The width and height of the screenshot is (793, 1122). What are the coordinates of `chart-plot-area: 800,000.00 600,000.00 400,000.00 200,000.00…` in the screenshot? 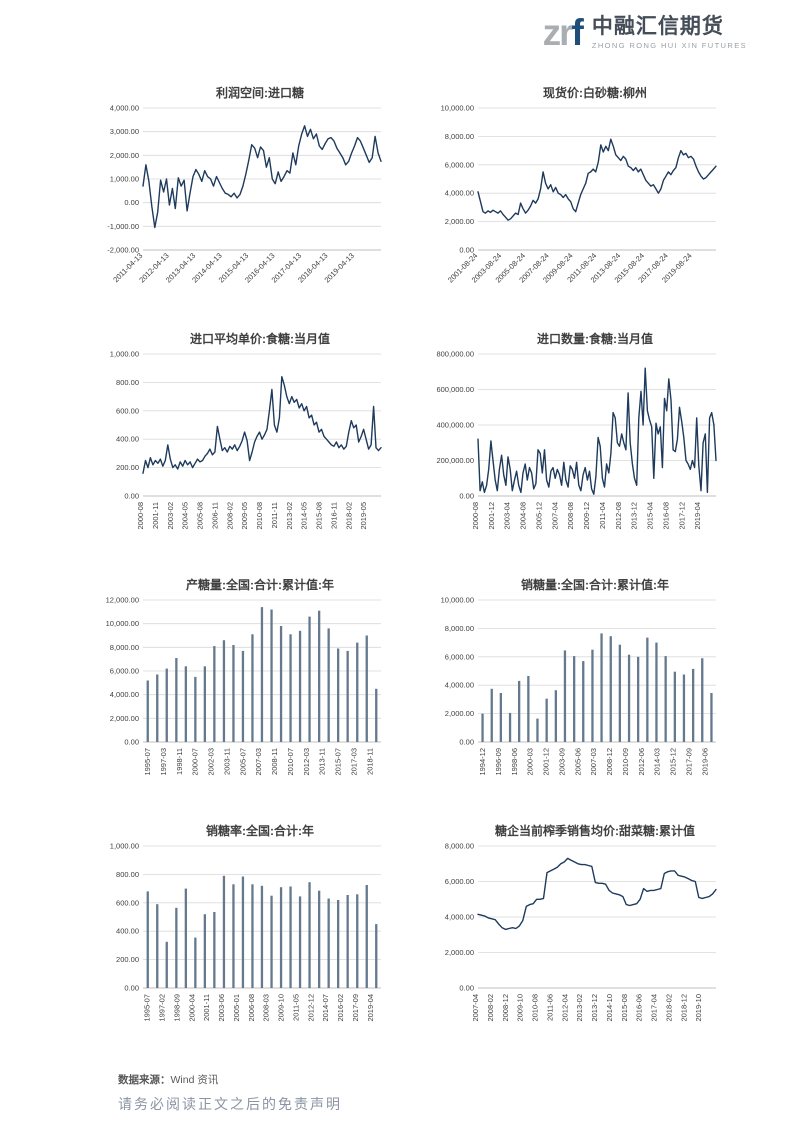 It's located at (576, 440).